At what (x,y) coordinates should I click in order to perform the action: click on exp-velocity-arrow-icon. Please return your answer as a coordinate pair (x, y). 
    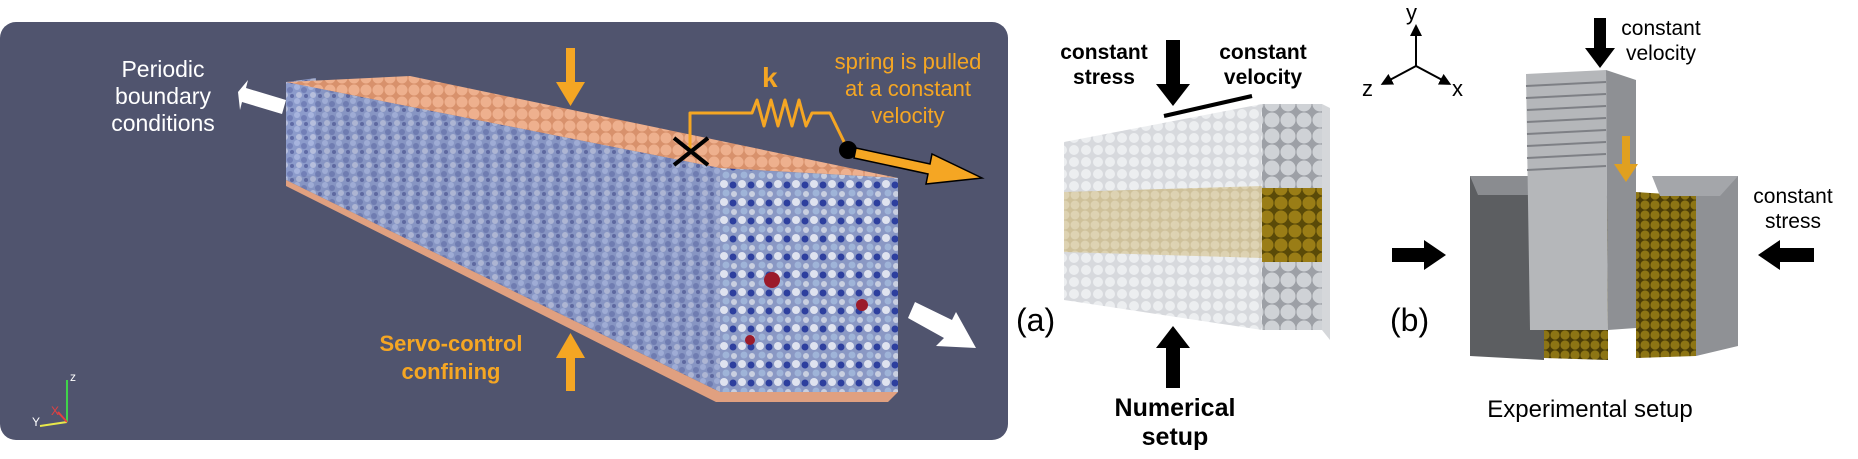
    Looking at the image, I should click on (1600, 43).